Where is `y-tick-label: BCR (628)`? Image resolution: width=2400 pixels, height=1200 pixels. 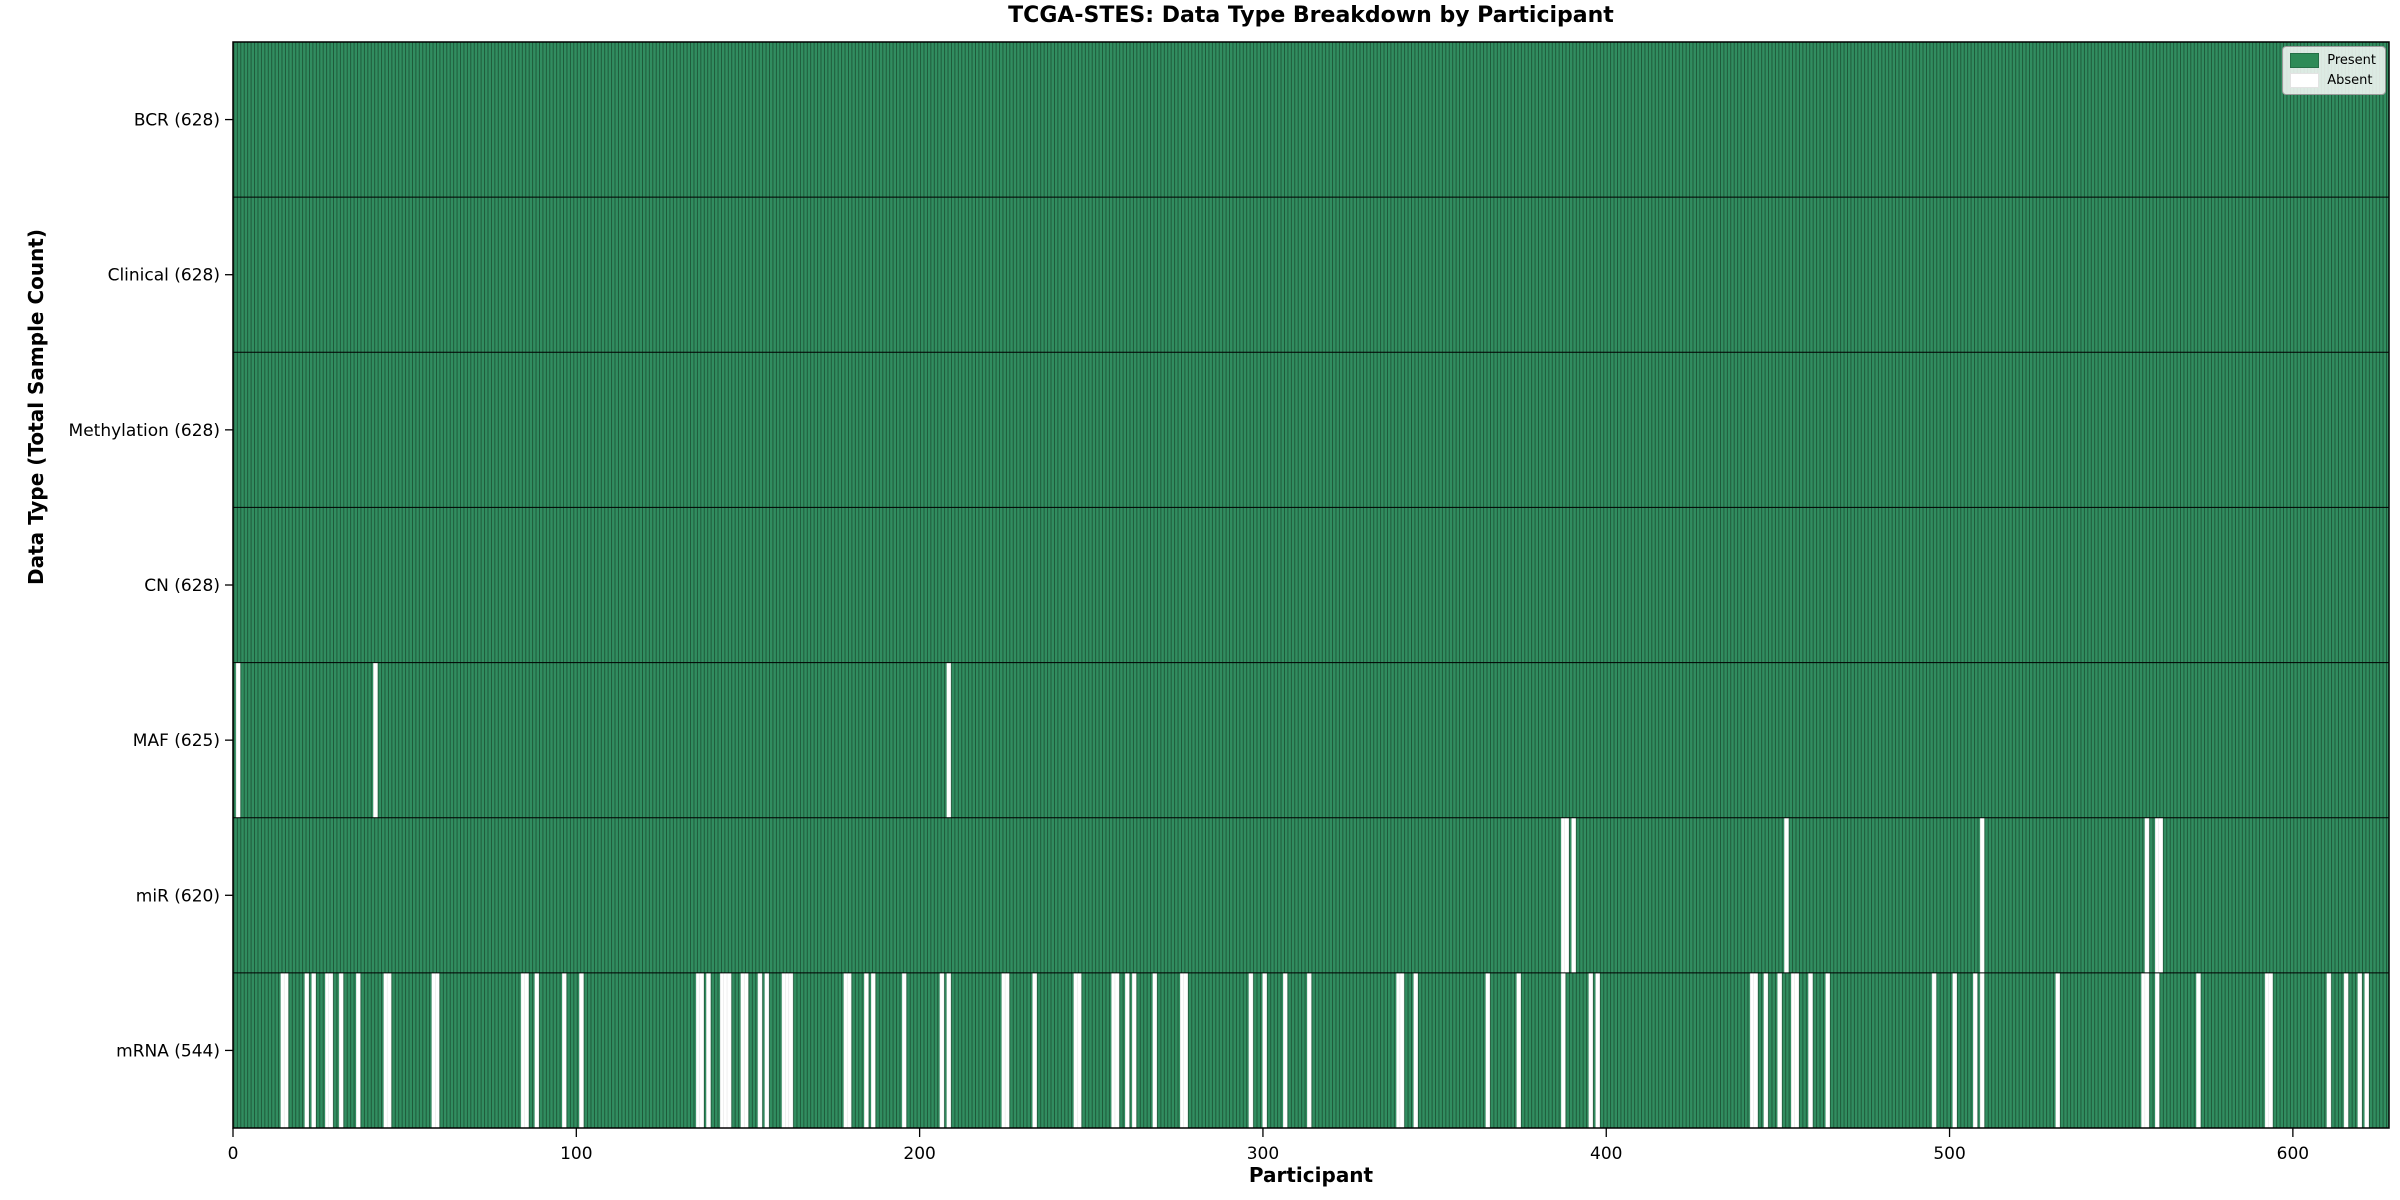 y-tick-label: BCR (628) is located at coordinates (177, 121).